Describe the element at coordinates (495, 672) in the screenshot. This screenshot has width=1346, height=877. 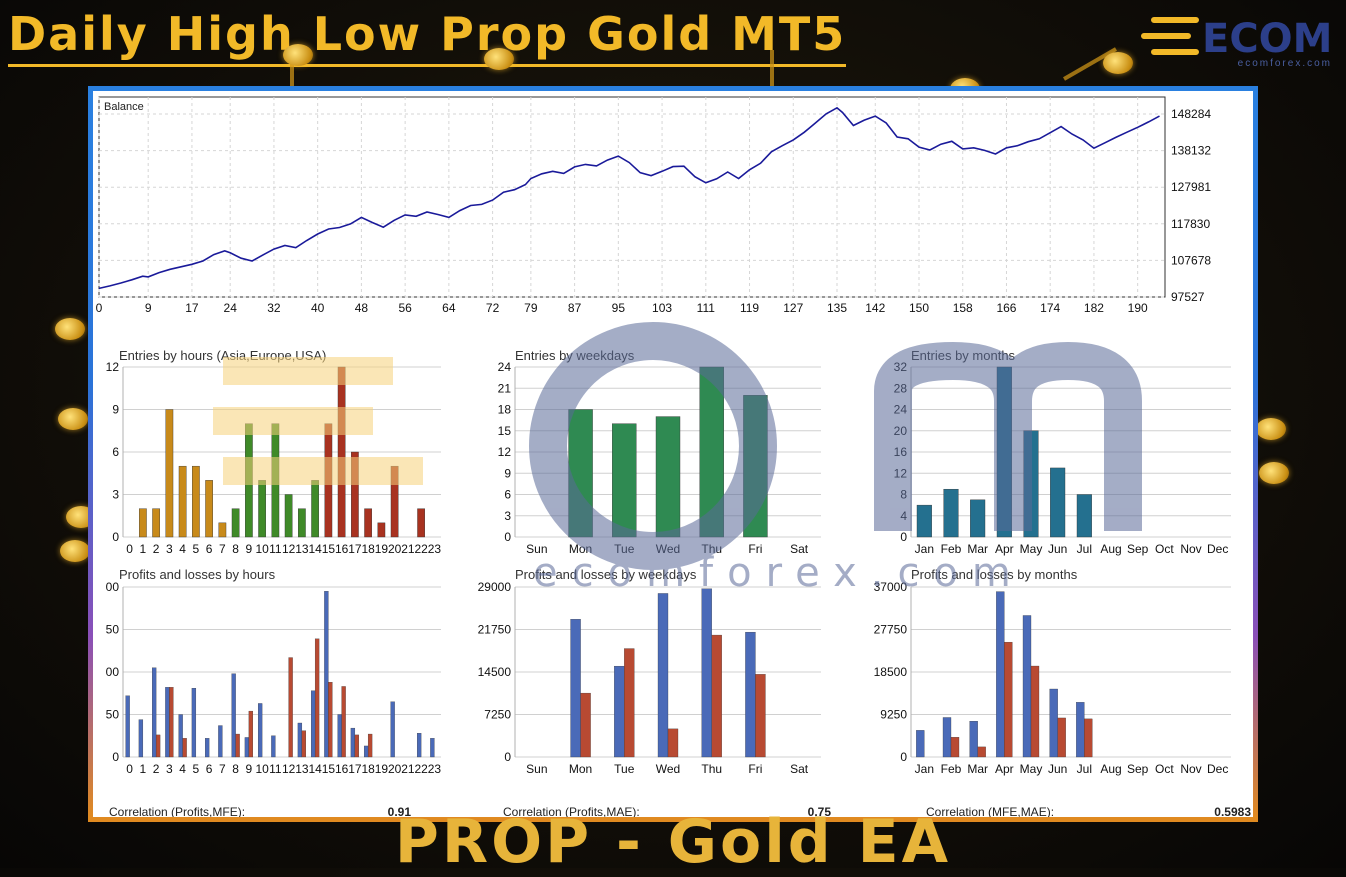
I see `bar-y-tick-label: 14500` at that location.